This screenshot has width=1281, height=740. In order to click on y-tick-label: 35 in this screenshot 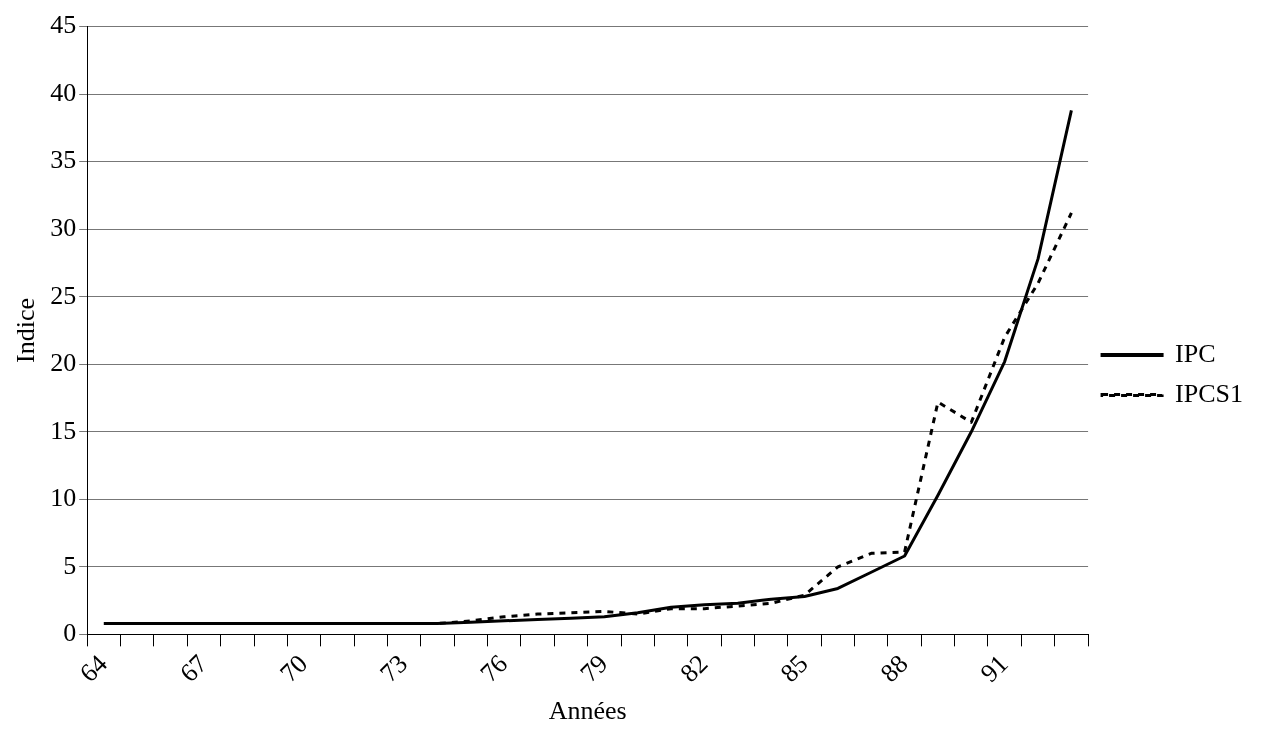, I will do `click(63, 160)`.